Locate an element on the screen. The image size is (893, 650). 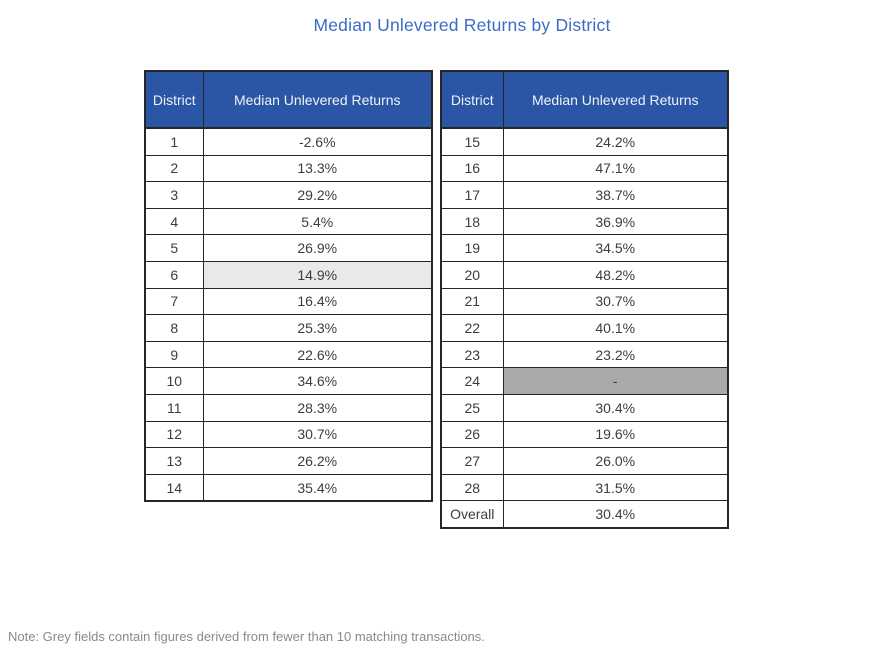
district-cell: 5 is located at coordinates (174, 248).